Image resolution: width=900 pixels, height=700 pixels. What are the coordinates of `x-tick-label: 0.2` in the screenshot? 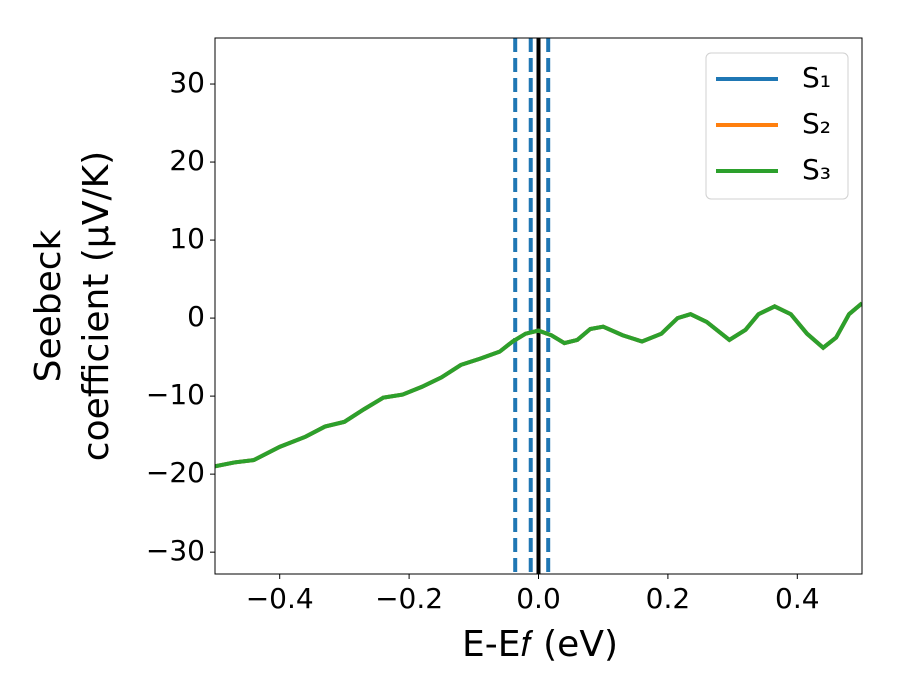 It's located at (668, 598).